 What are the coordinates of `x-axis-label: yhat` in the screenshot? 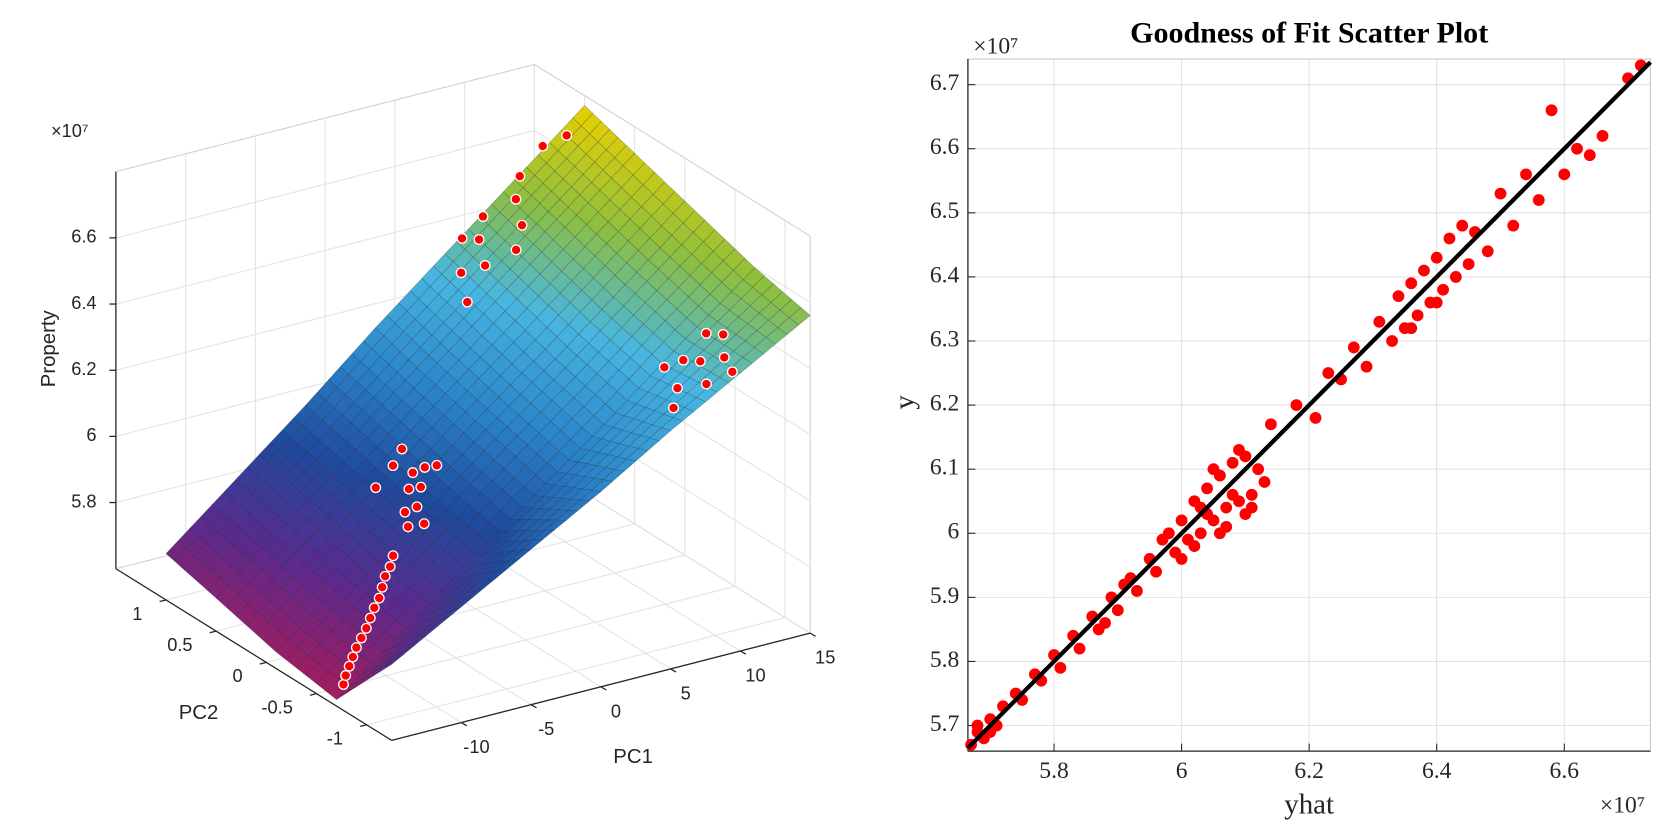 It's located at (1309, 805).